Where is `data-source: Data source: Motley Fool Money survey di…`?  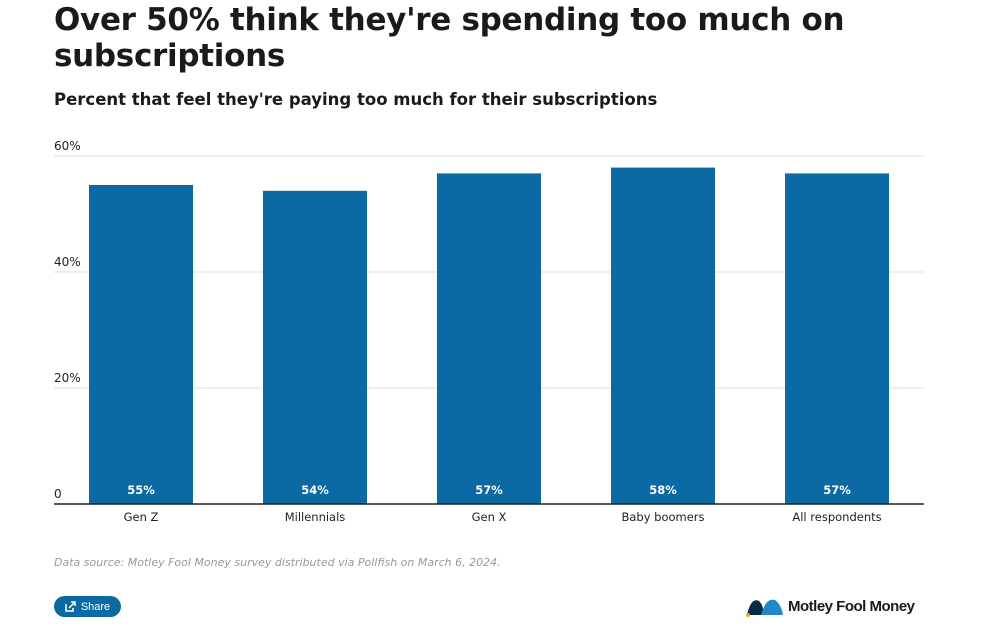
data-source: Data source: Motley Fool Money survey di… is located at coordinates (277, 562).